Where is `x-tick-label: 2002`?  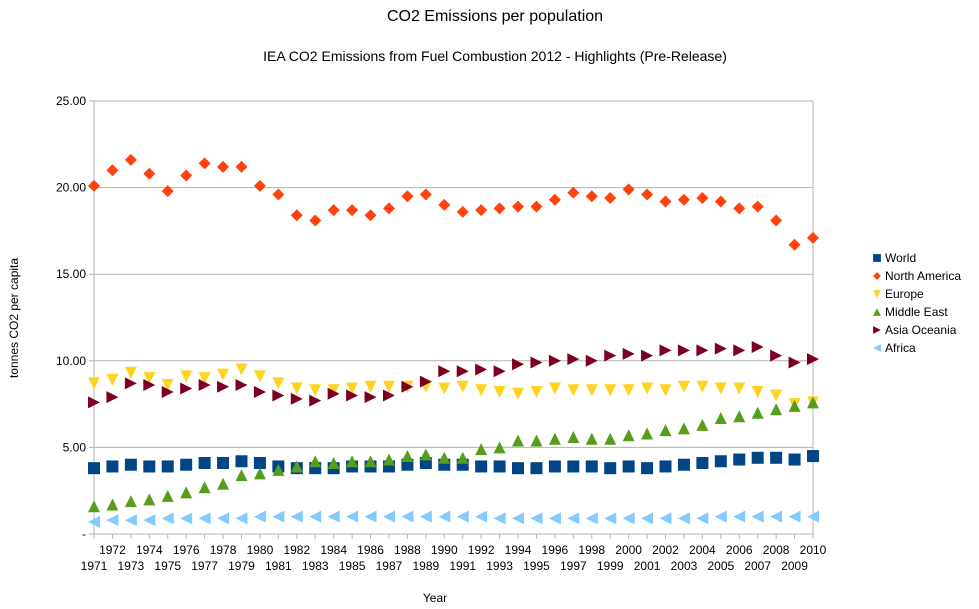 x-tick-label: 2002 is located at coordinates (665, 550).